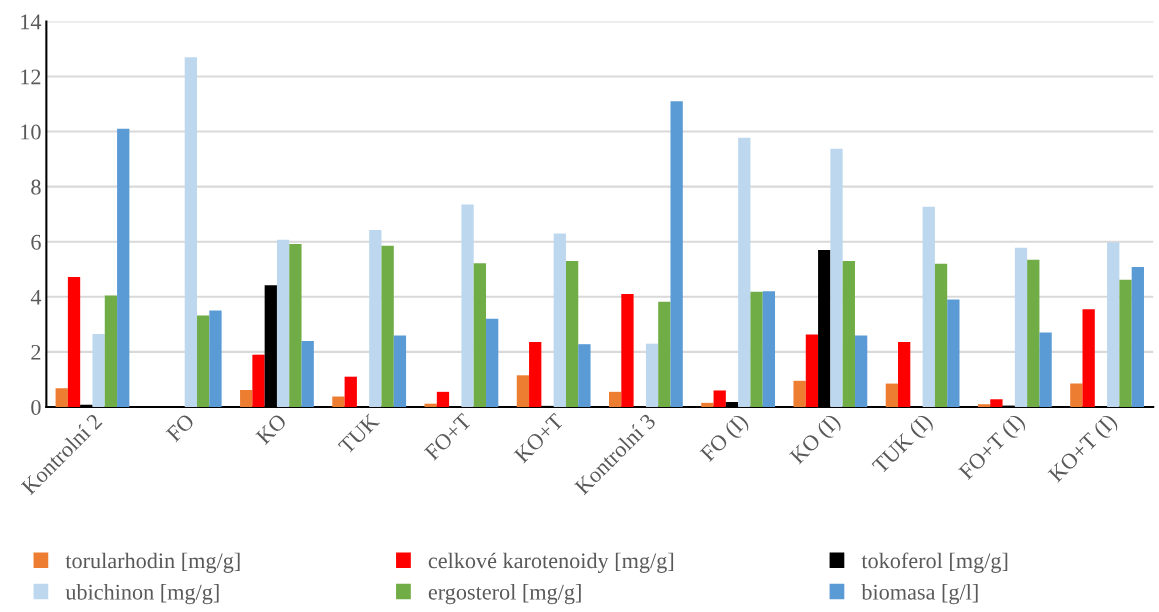 This screenshot has width=1159, height=612. What do you see at coordinates (551, 562) in the screenshot?
I see `legend-label: celkové karotenoidy [mg/g]` at bounding box center [551, 562].